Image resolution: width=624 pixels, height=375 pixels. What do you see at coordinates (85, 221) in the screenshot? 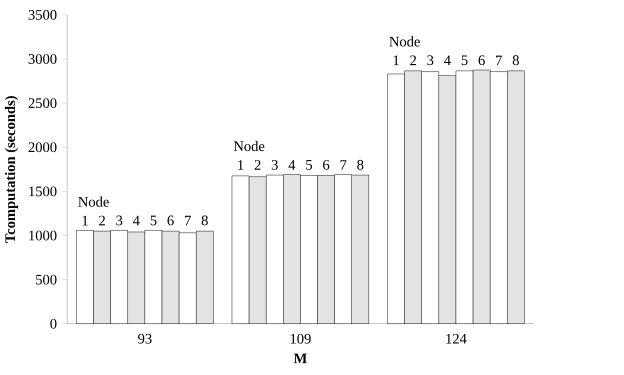
I see `series-label: 1` at bounding box center [85, 221].